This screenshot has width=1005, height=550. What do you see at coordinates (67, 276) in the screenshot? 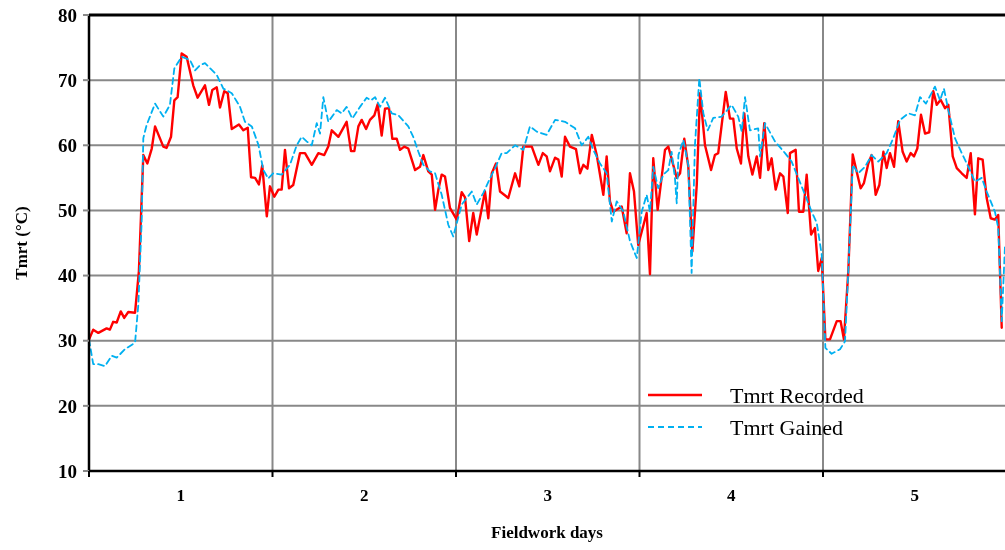
I see `y-tick-label: 40` at bounding box center [67, 276].